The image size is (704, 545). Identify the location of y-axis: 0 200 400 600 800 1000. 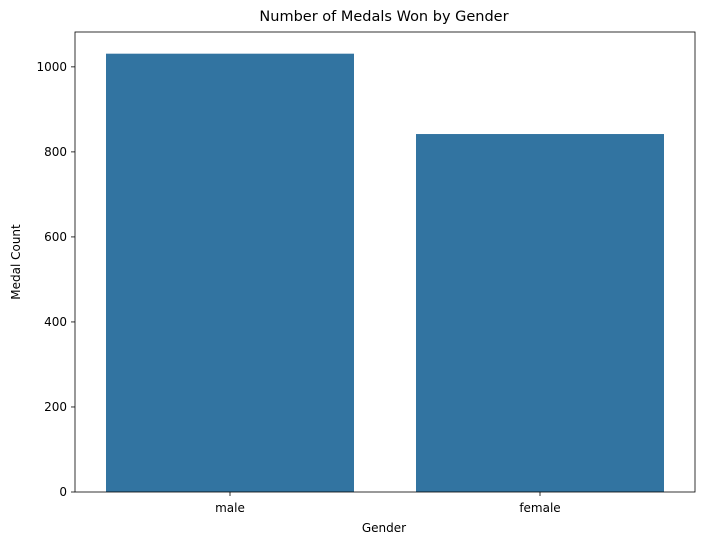
(55, 279).